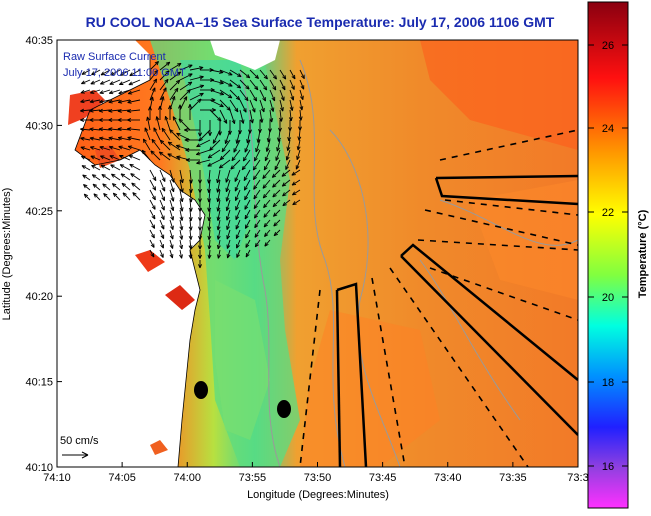 This screenshot has width=651, height=516. What do you see at coordinates (39, 41) in the screenshot?
I see `y-tick-label: 40:35` at bounding box center [39, 41].